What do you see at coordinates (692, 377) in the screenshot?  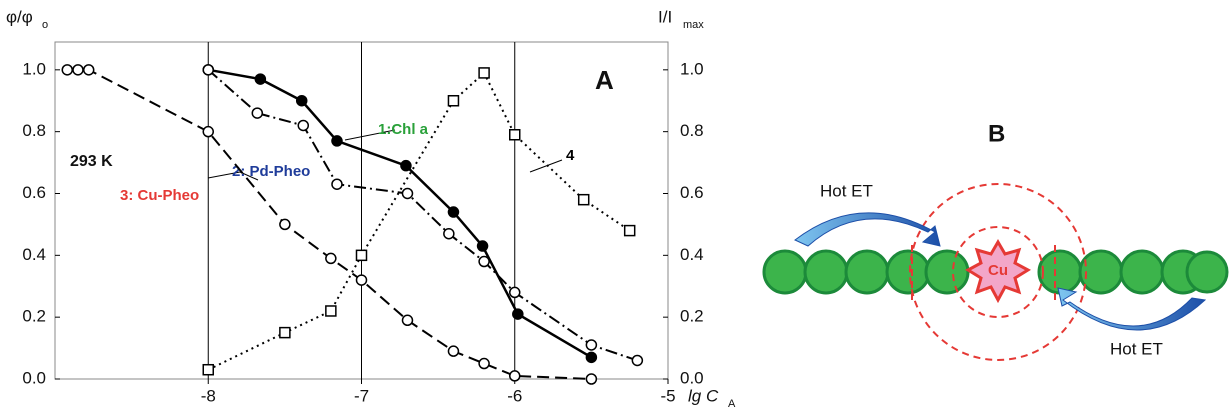 I see `y2-tick-label: 0.0` at bounding box center [692, 377].